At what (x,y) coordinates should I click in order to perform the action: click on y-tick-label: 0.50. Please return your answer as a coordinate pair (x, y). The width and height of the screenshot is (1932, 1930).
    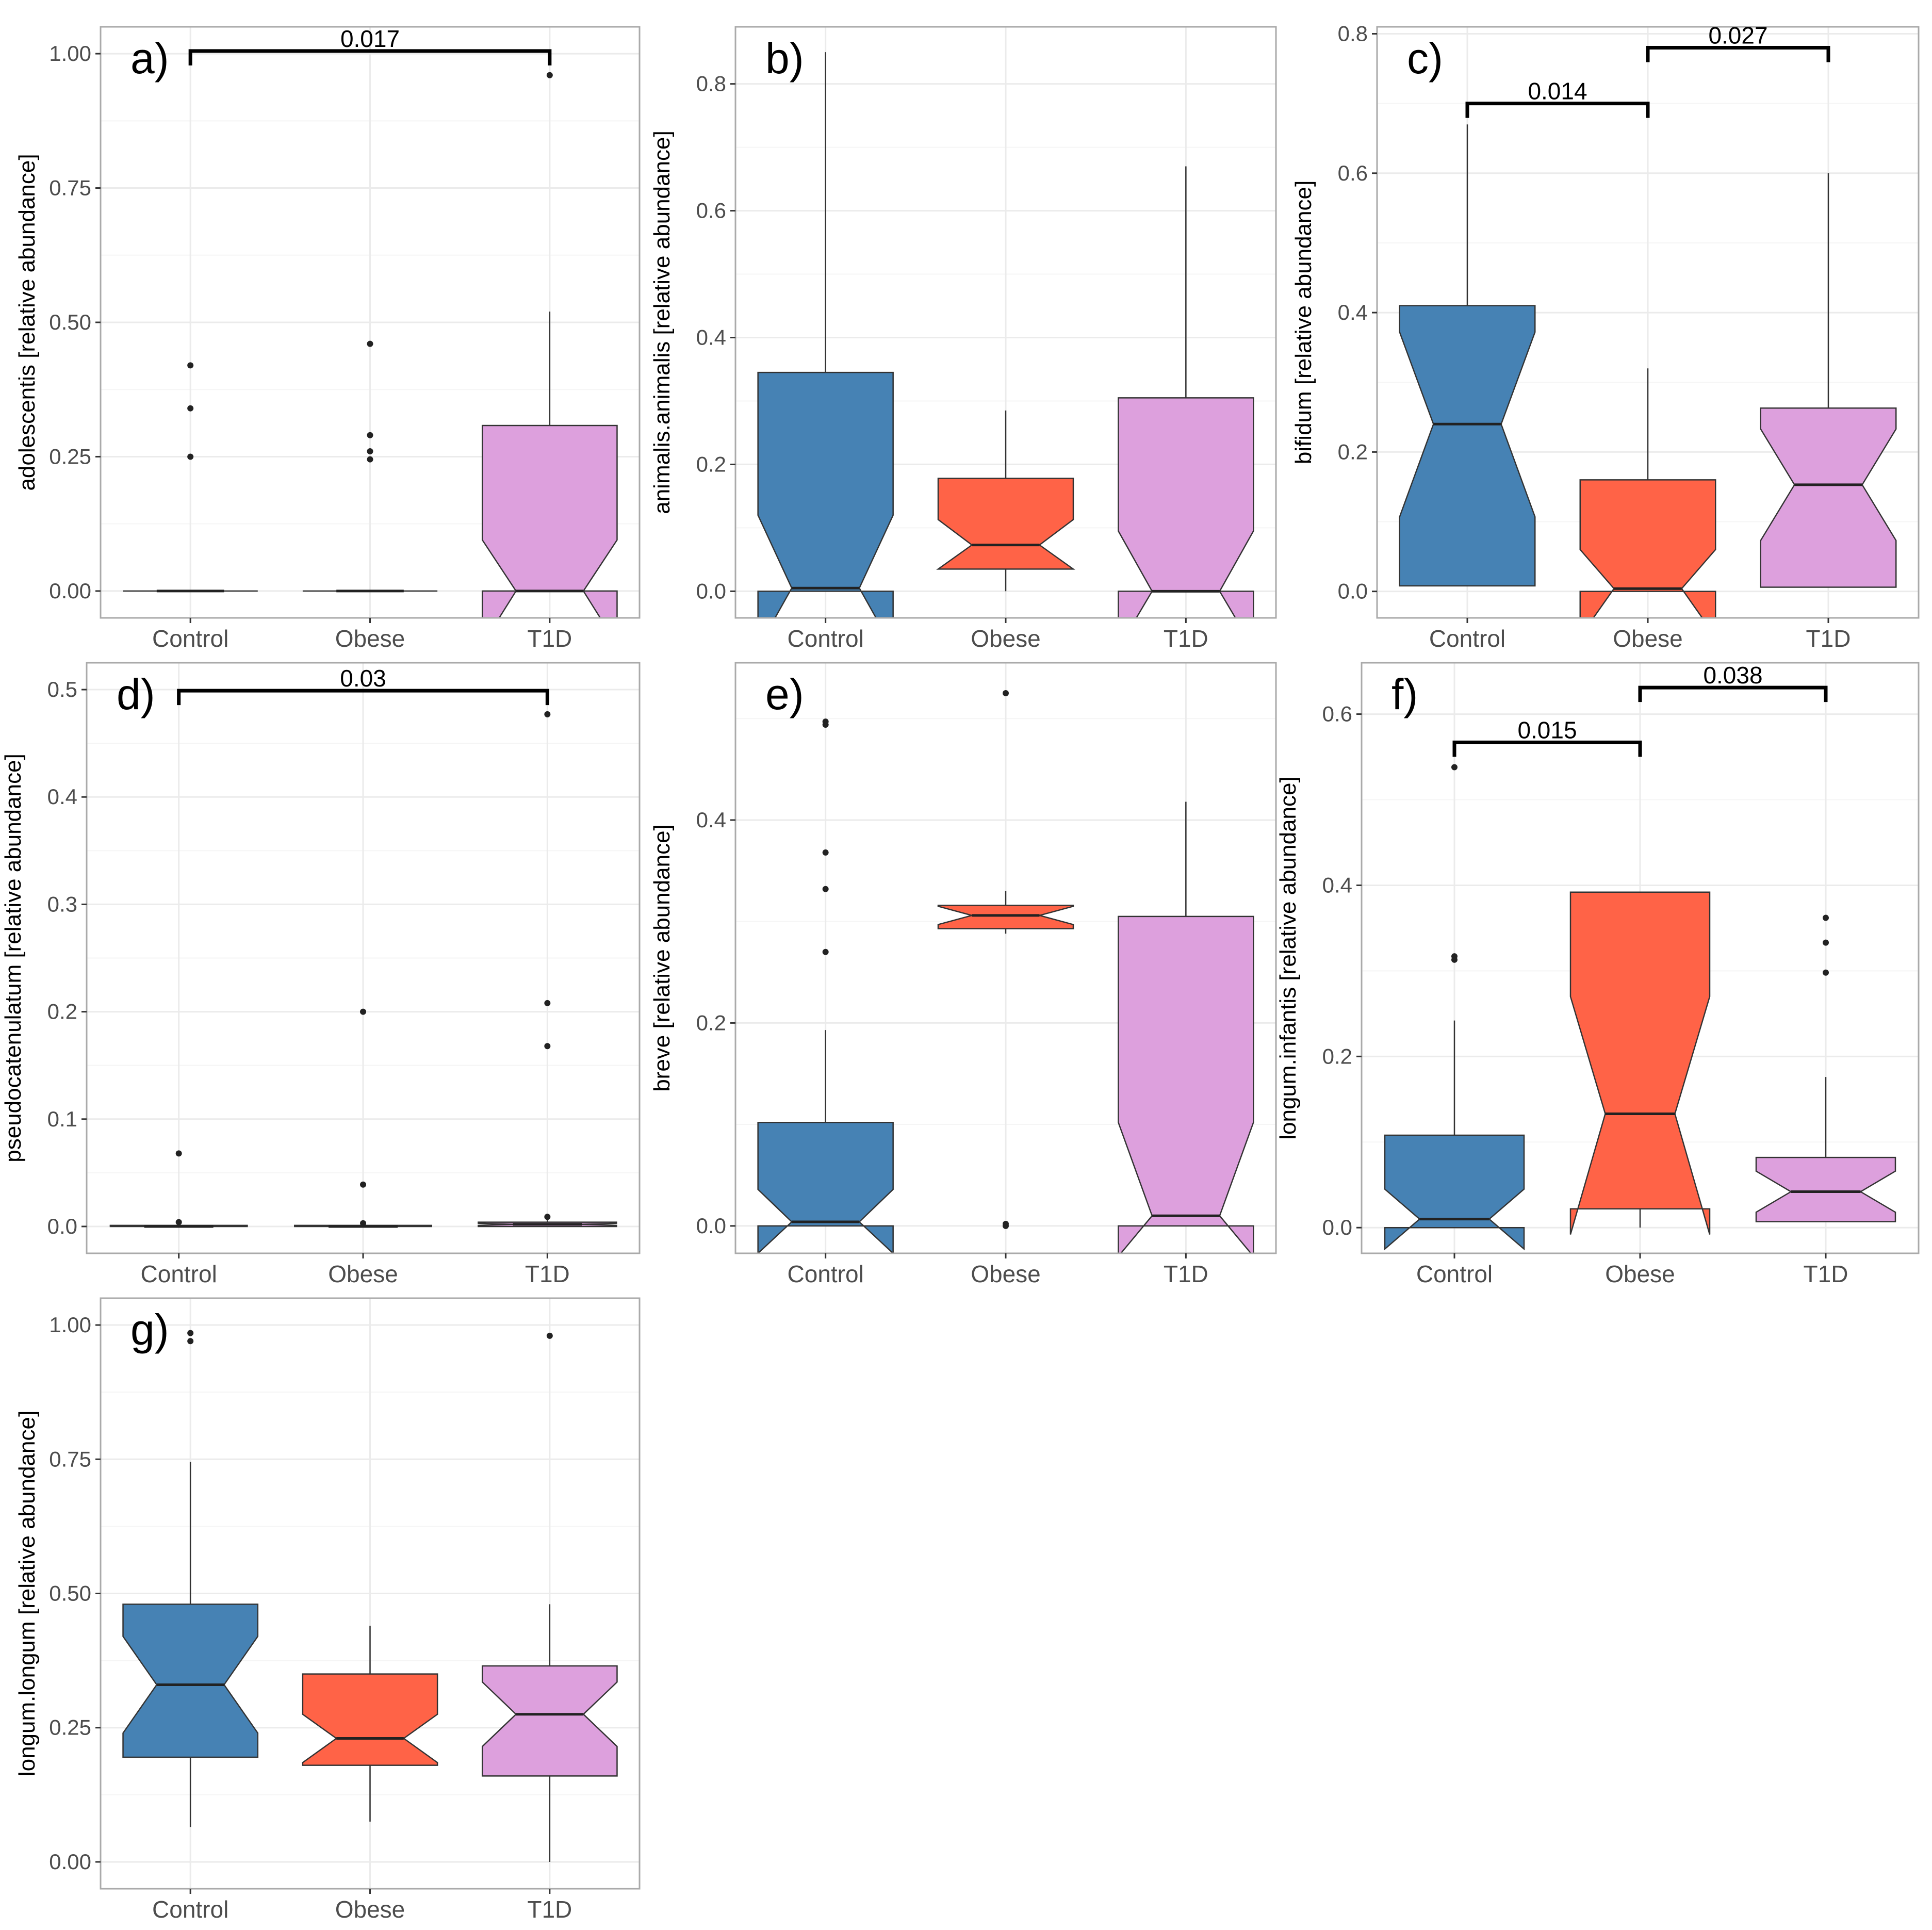
    Looking at the image, I should click on (70, 1593).